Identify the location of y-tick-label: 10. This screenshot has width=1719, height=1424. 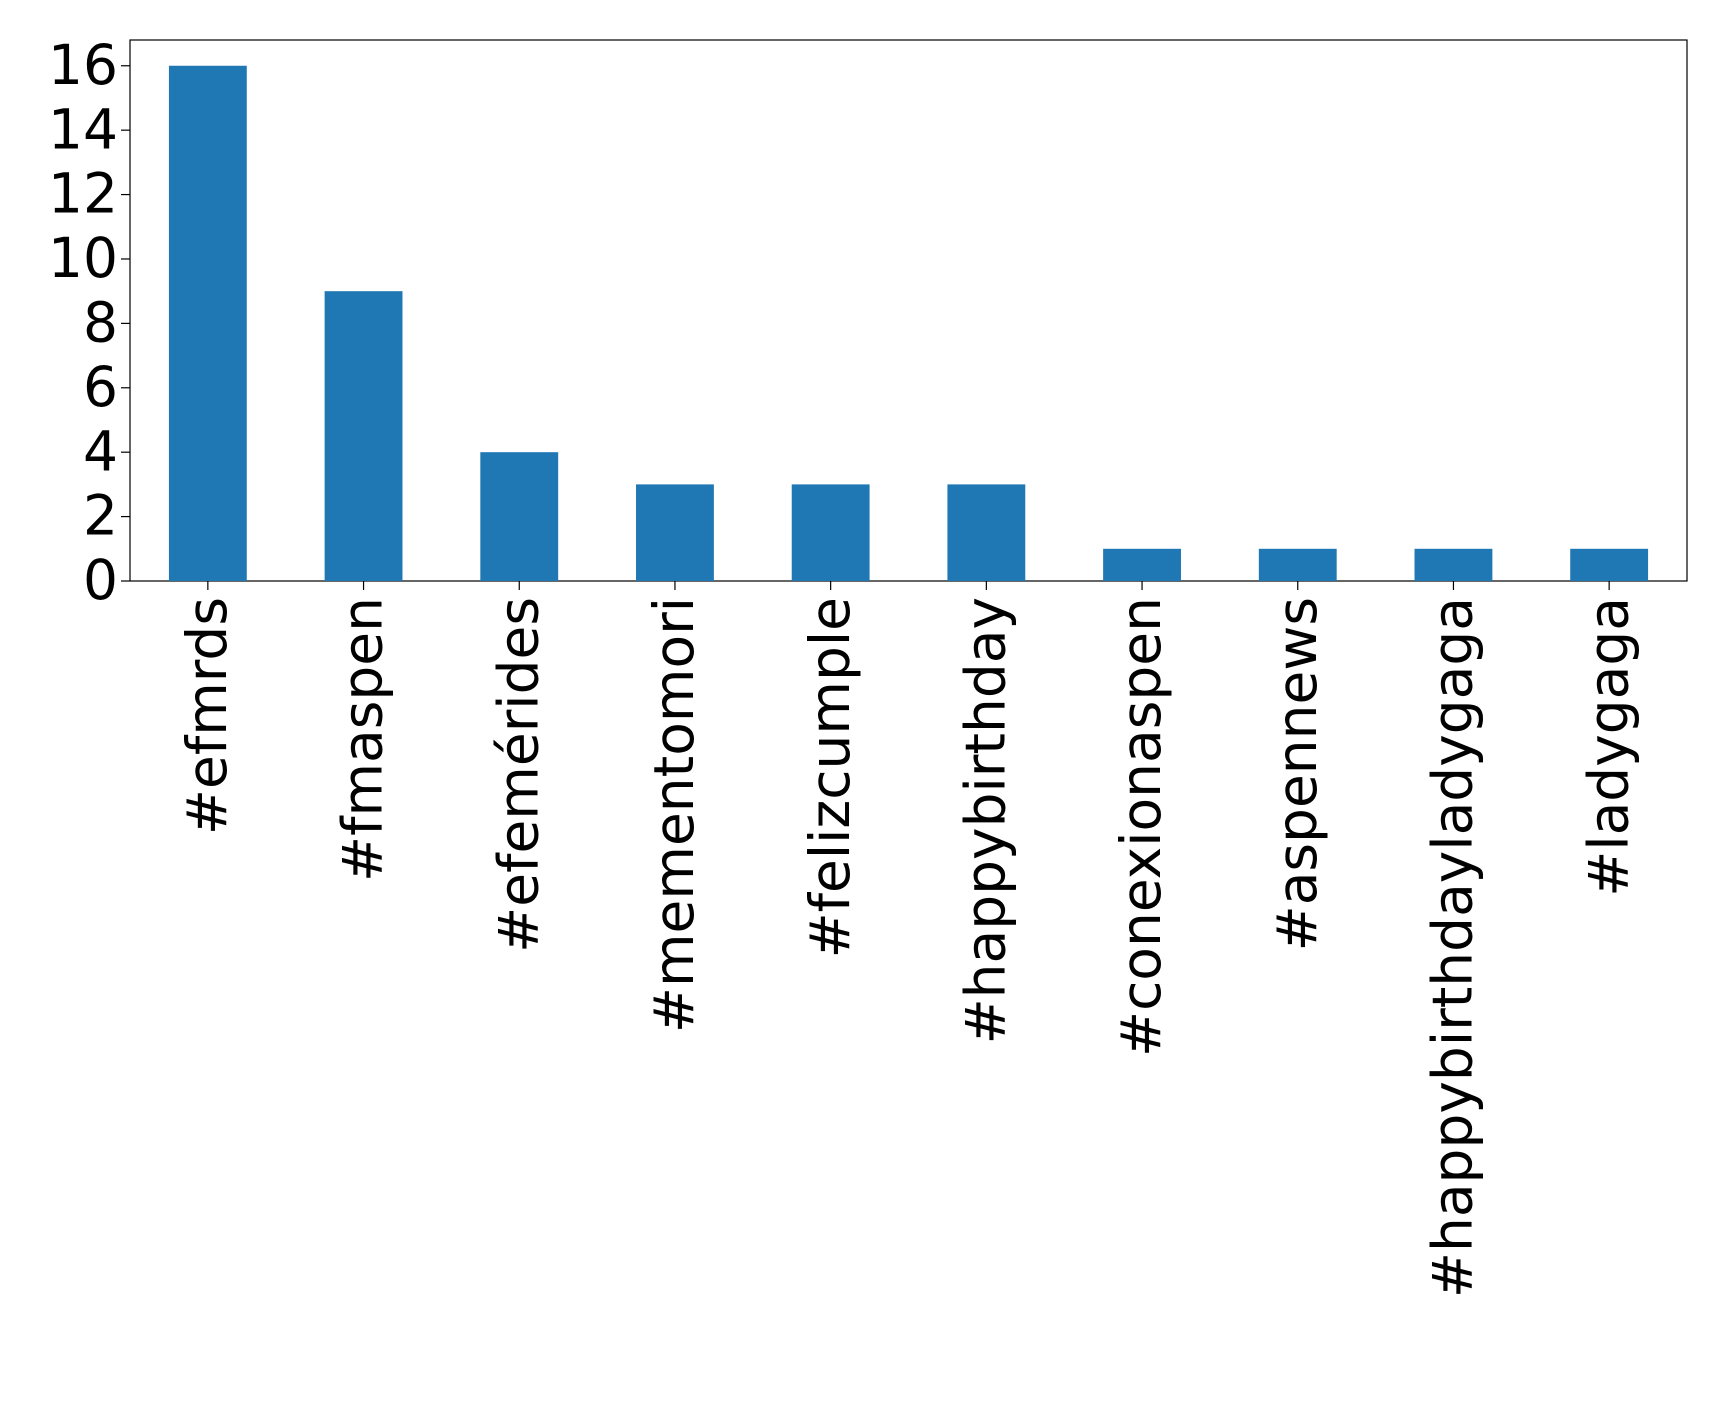
(83, 258).